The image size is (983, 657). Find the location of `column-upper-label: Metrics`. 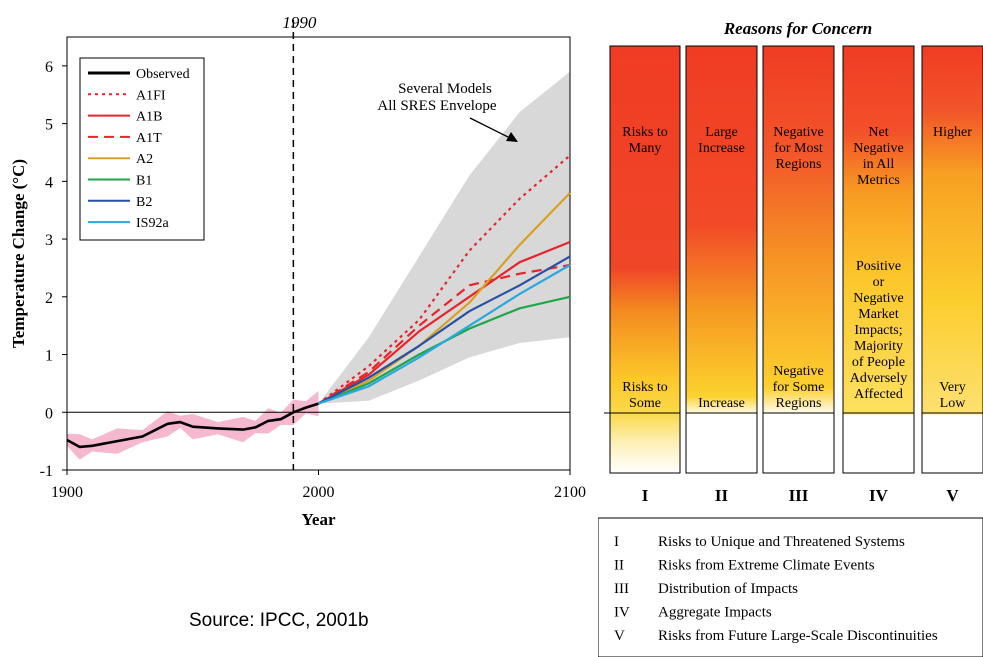

column-upper-label: Metrics is located at coordinates (878, 180).